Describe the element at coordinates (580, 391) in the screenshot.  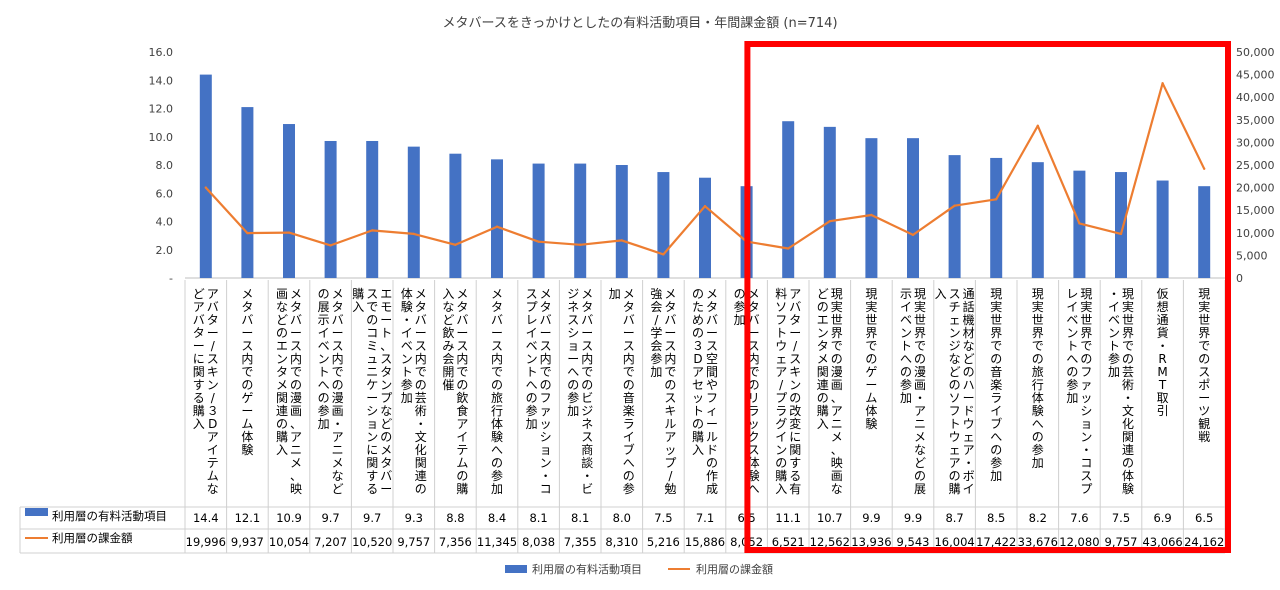
I see `category-label: メタバース内でのビジネス商談・ビジネスショーへの参加` at that location.